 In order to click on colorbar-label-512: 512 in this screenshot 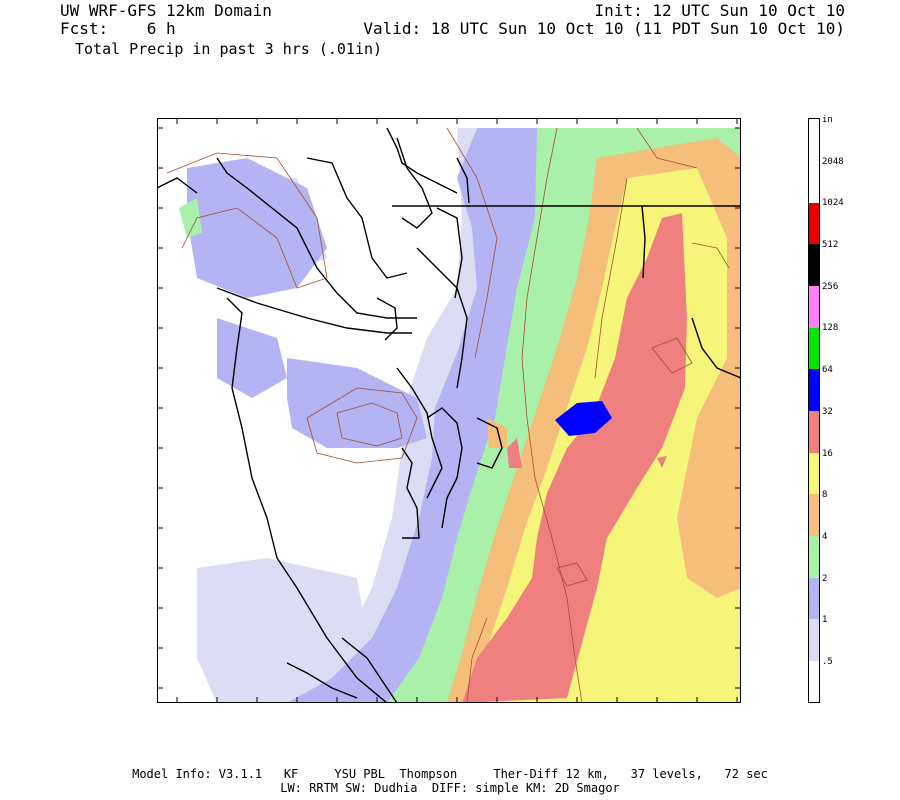, I will do `click(830, 245)`.